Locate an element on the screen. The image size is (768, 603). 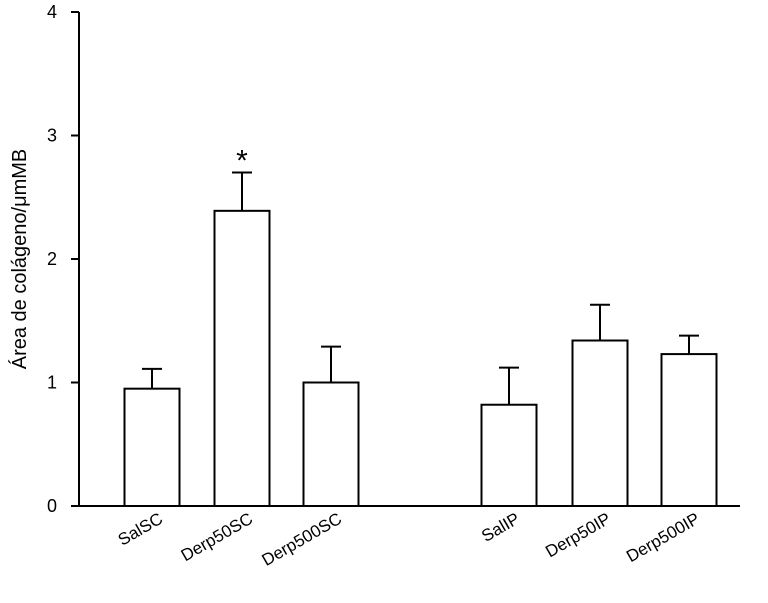
bar-SalSC is located at coordinates (152, 447).